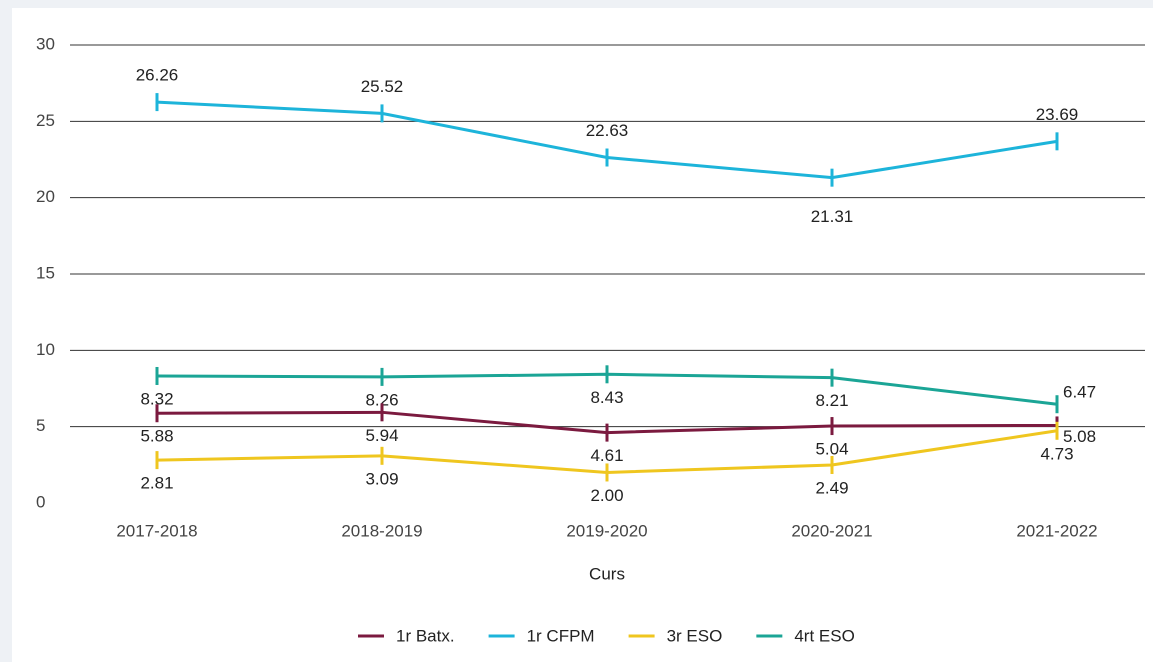  What do you see at coordinates (381, 478) in the screenshot?
I see `data-label: 3.09` at bounding box center [381, 478].